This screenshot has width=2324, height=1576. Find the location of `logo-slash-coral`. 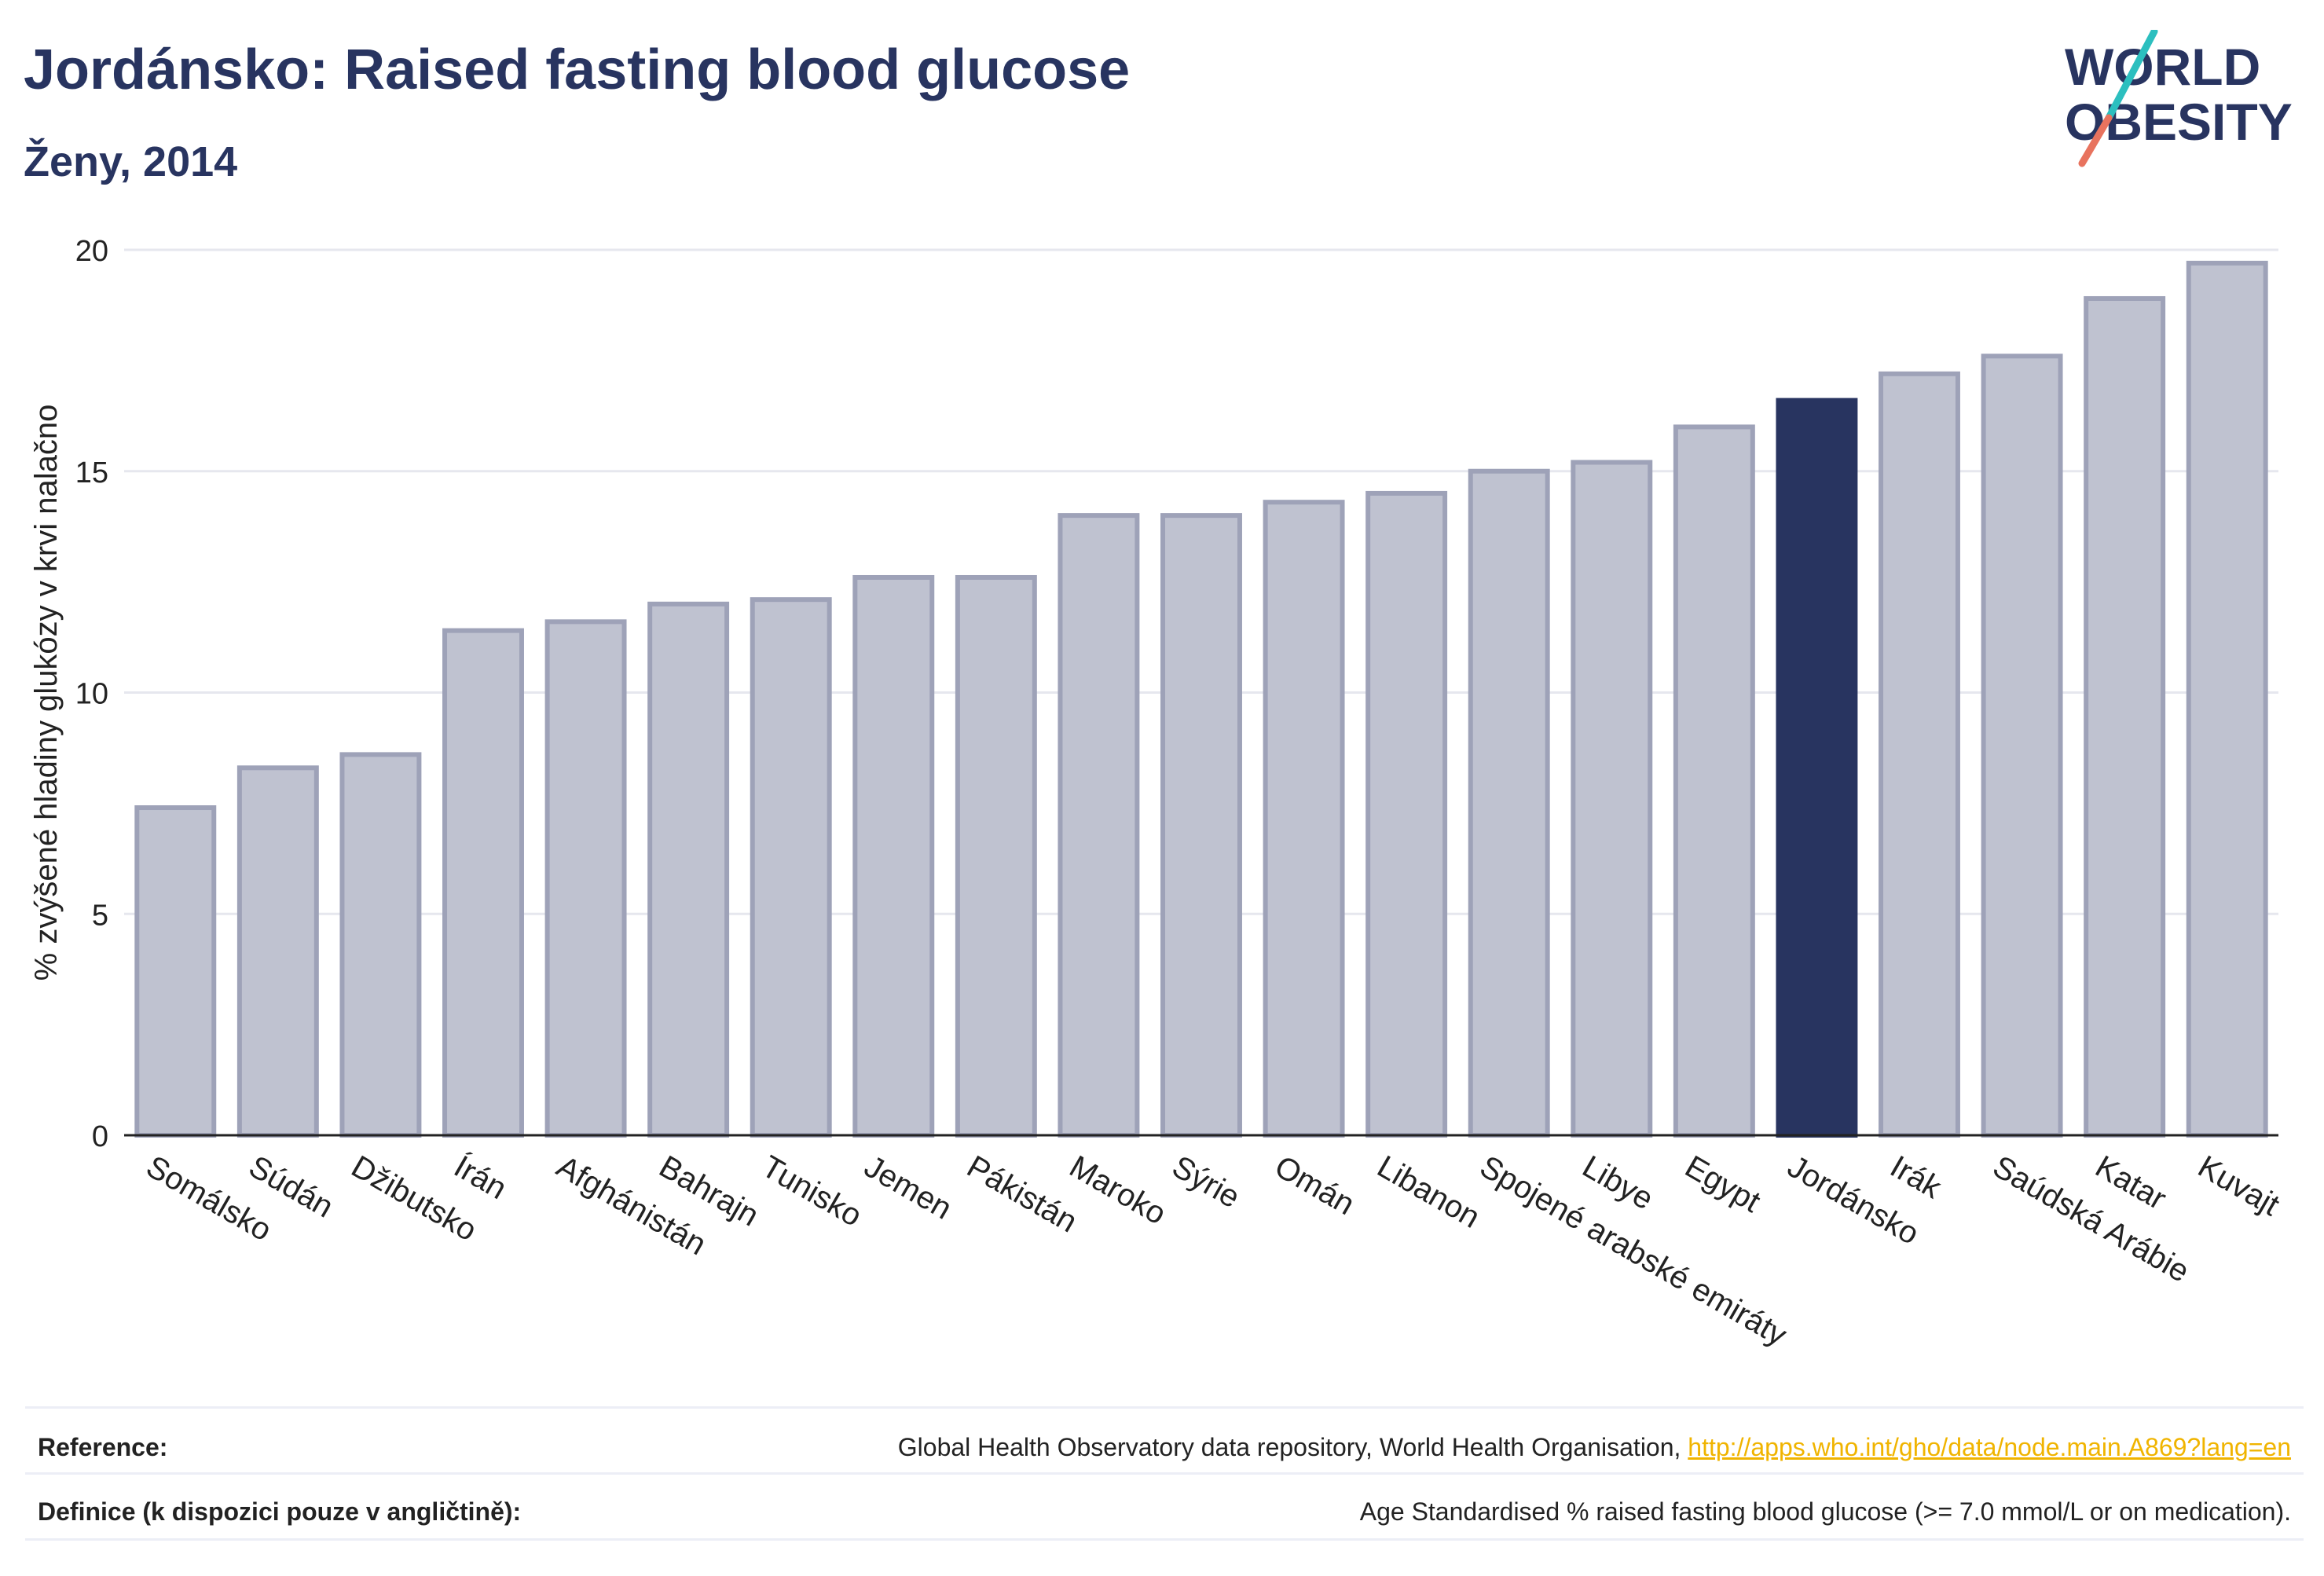

logo-slash-coral is located at coordinates (2095, 140).